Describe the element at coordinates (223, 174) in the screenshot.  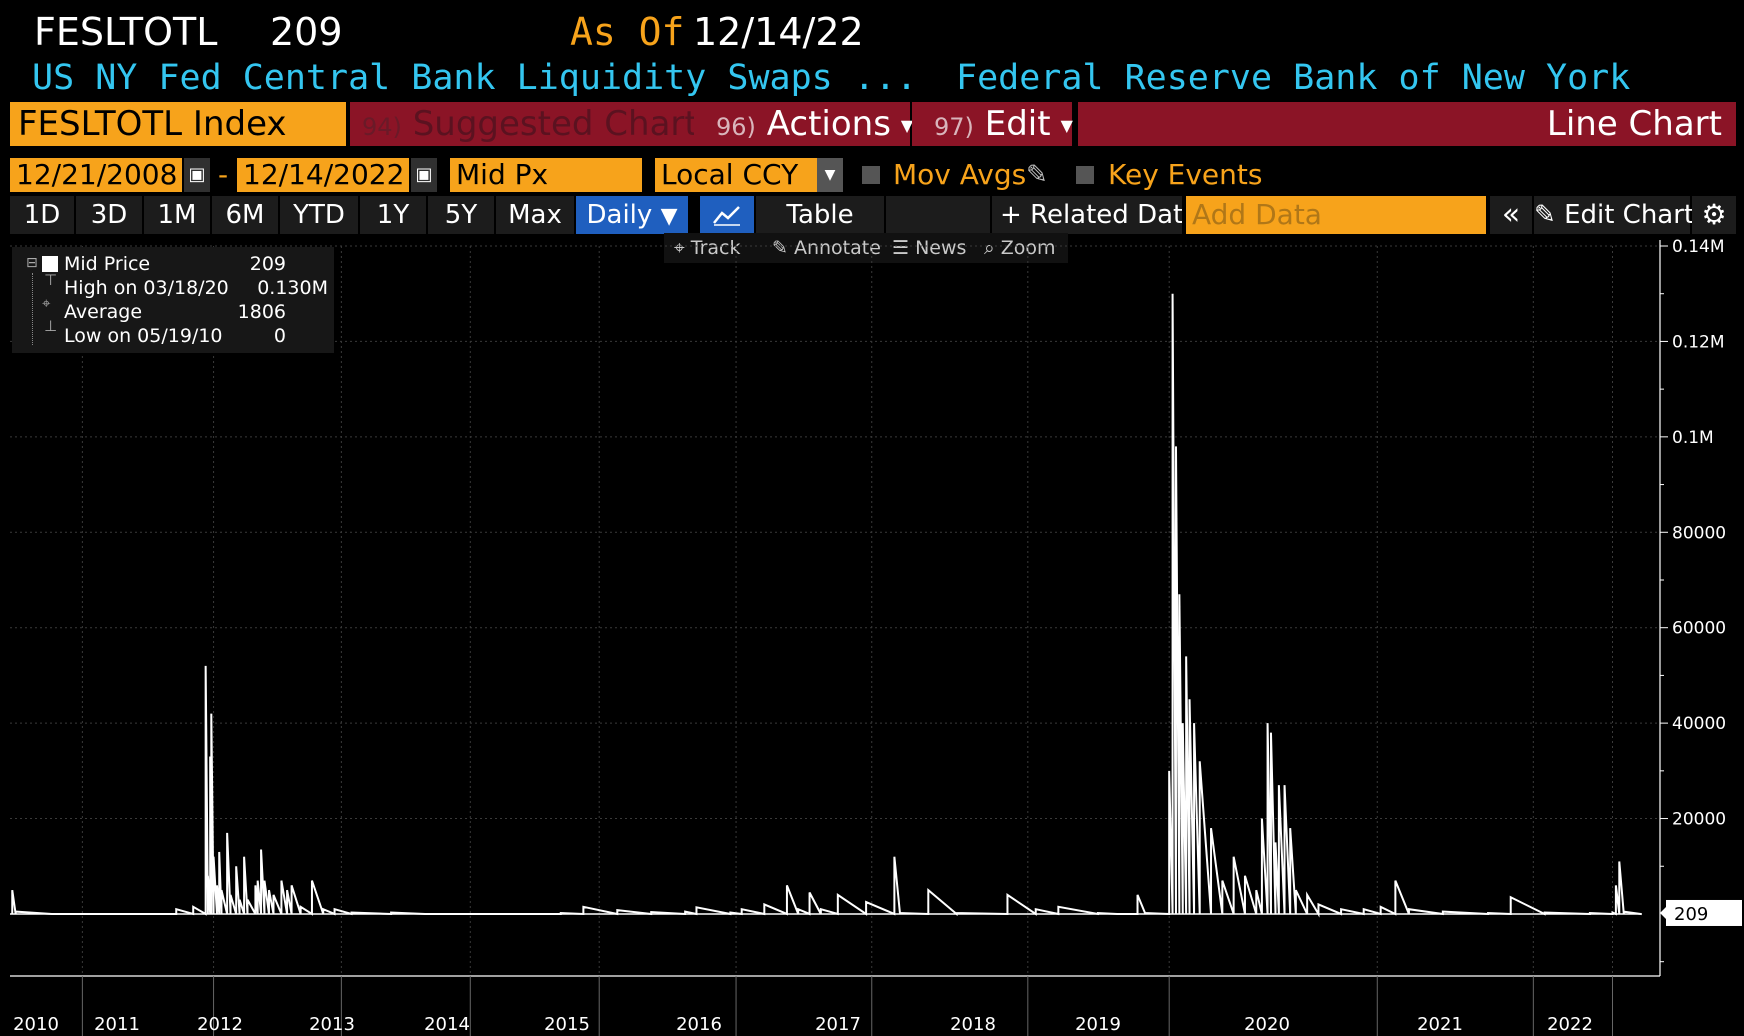
I see `date-range-dash: -` at that location.